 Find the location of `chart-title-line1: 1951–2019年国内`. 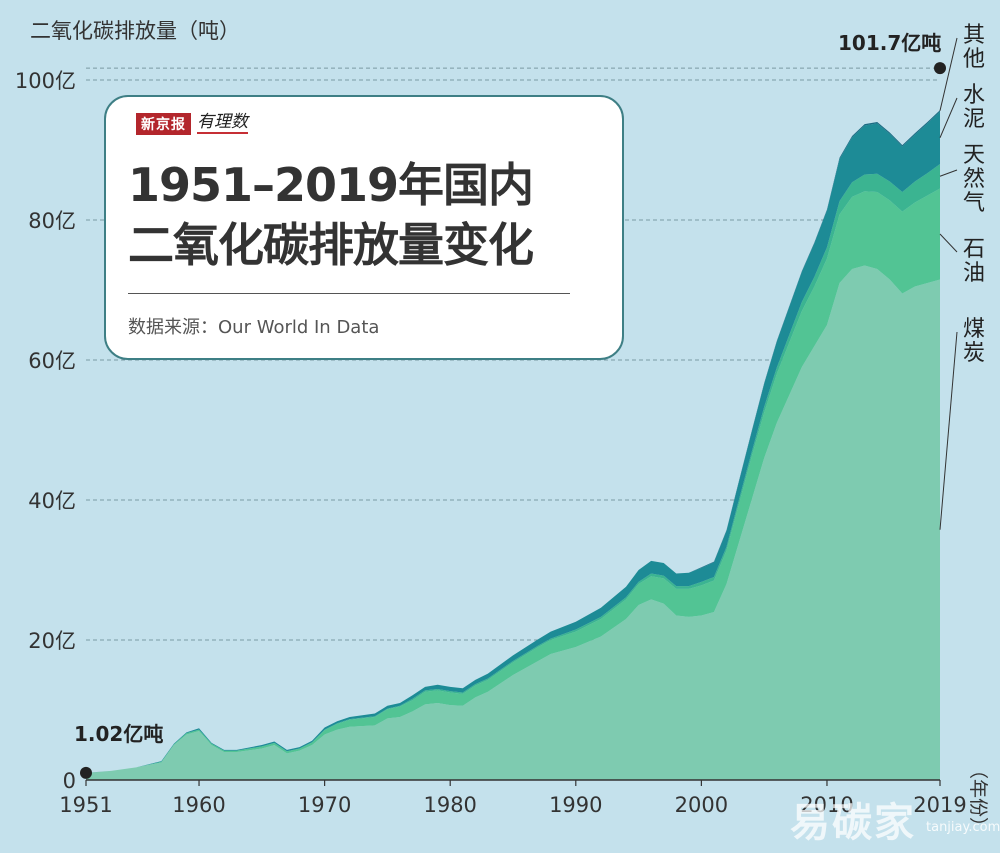

chart-title-line1: 1951–2019年国内 is located at coordinates (331, 185).